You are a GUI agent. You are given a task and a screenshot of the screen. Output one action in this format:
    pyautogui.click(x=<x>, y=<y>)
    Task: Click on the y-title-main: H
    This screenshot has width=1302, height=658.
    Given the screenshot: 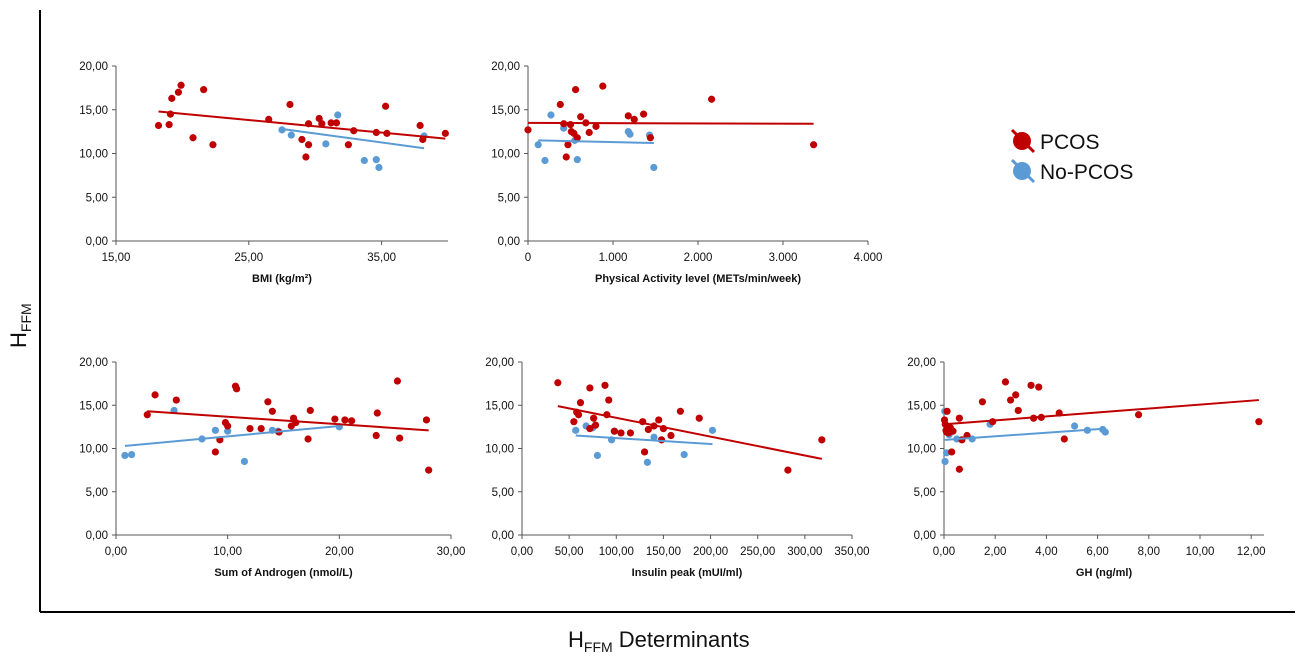 What is the action you would take?
    pyautogui.click(x=18, y=340)
    